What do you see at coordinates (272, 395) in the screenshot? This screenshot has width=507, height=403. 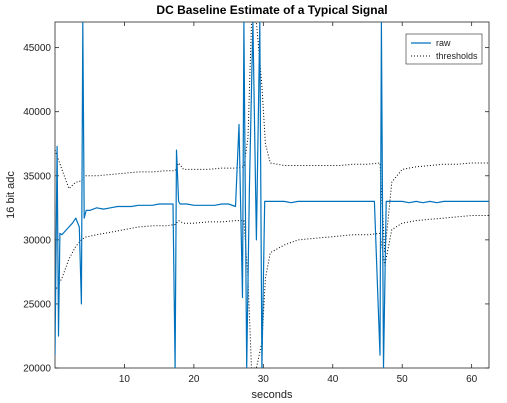 I see `x-axis-label: seconds` at bounding box center [272, 395].